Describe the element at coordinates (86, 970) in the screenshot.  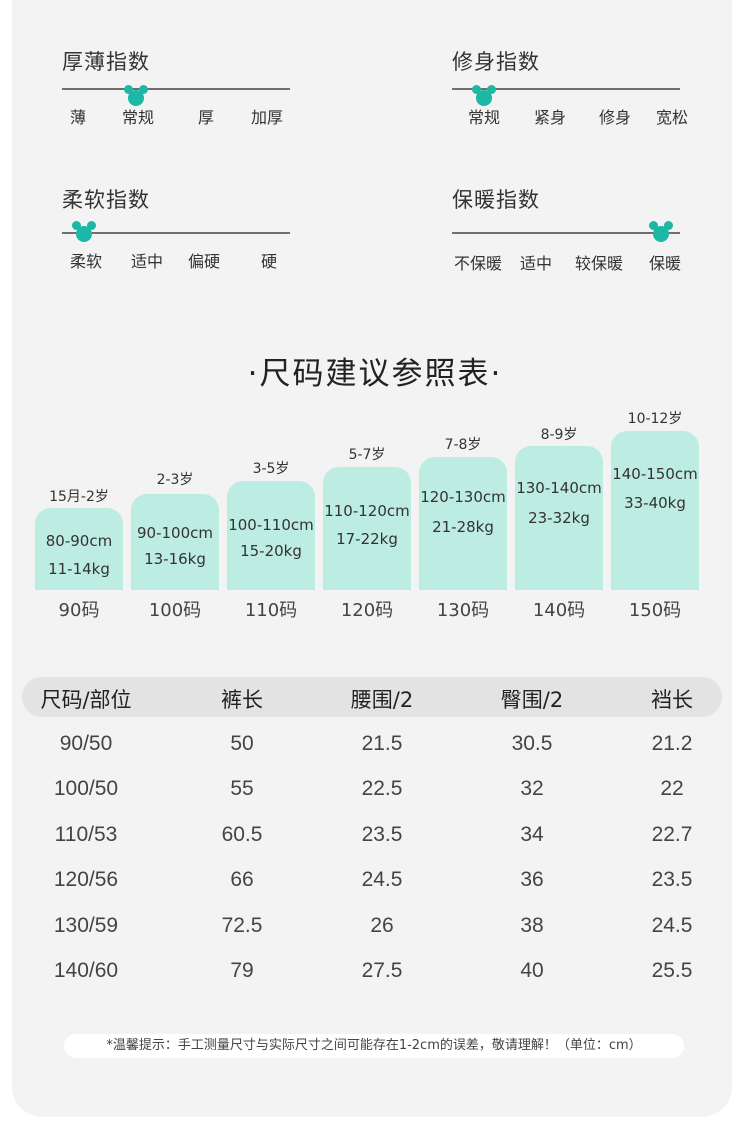
I see `cell-size: 140/60` at that location.